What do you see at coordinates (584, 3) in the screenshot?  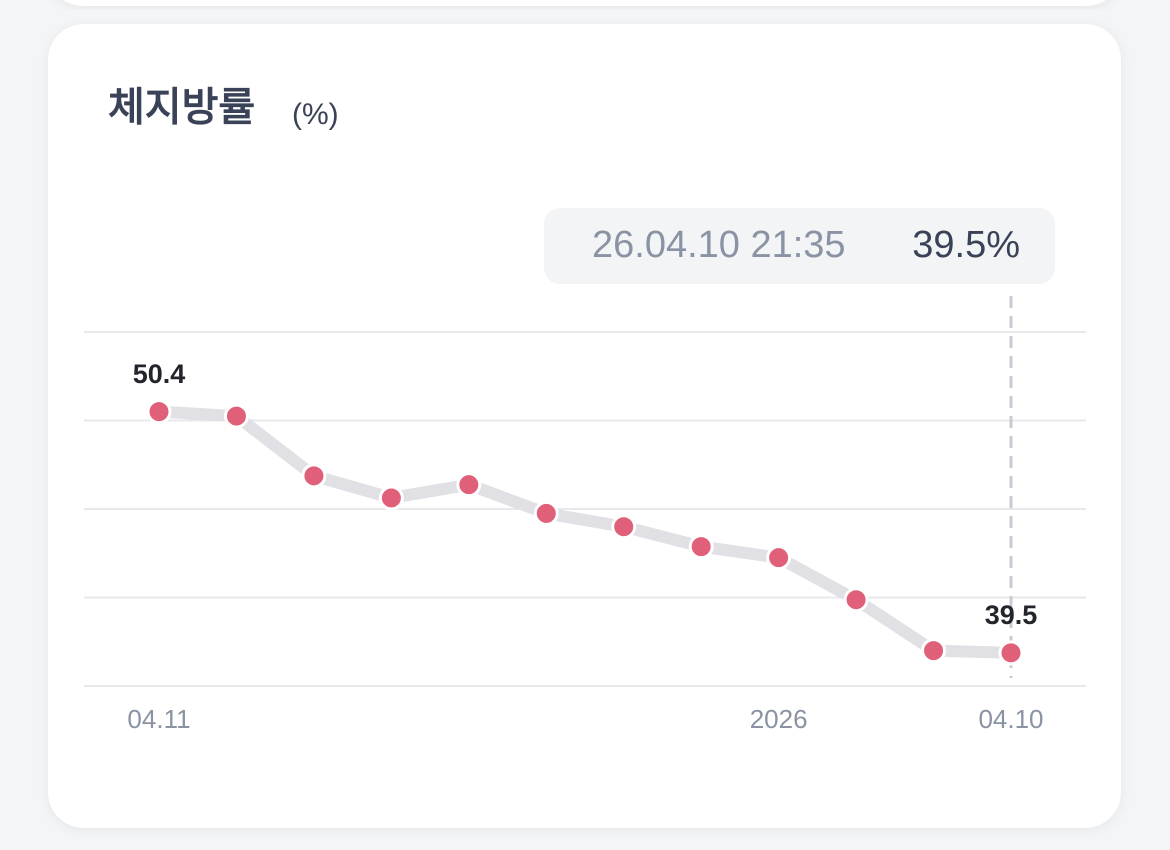 I see `previous-card` at bounding box center [584, 3].